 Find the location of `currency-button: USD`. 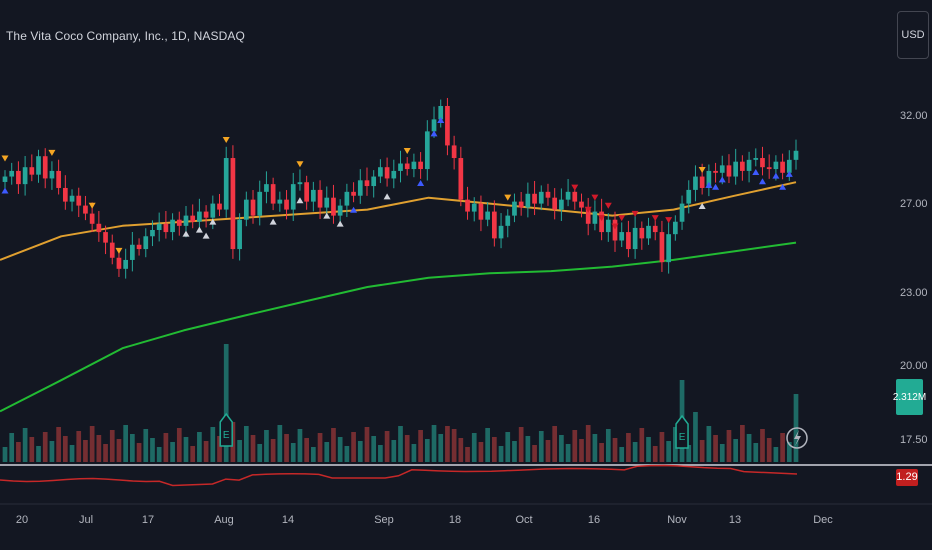

currency-button: USD is located at coordinates (913, 35).